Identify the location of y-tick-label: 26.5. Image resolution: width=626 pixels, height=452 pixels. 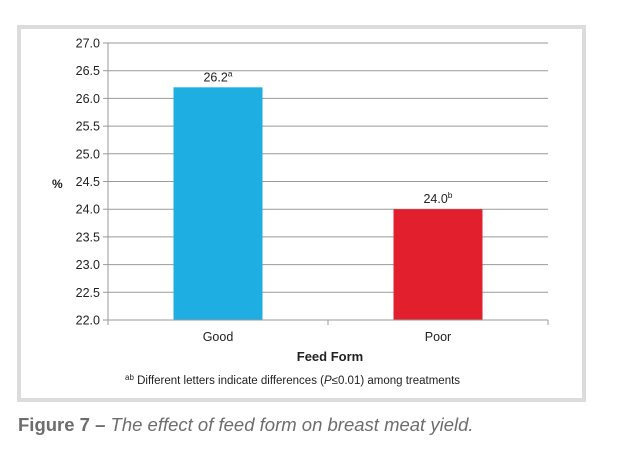
(88, 71).